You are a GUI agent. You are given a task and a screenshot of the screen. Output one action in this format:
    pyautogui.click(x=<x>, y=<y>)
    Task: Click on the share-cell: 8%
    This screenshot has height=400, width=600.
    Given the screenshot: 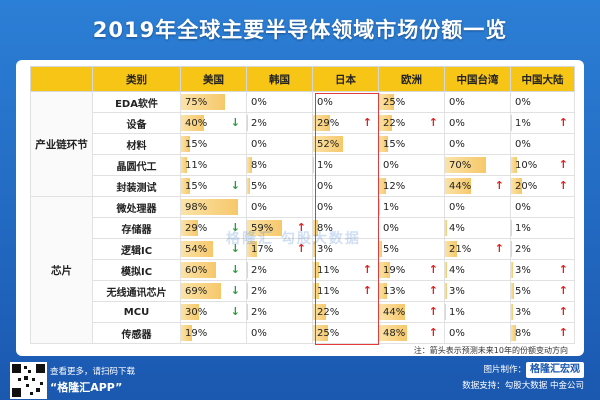 What is the action you would take?
    pyautogui.click(x=279, y=165)
    